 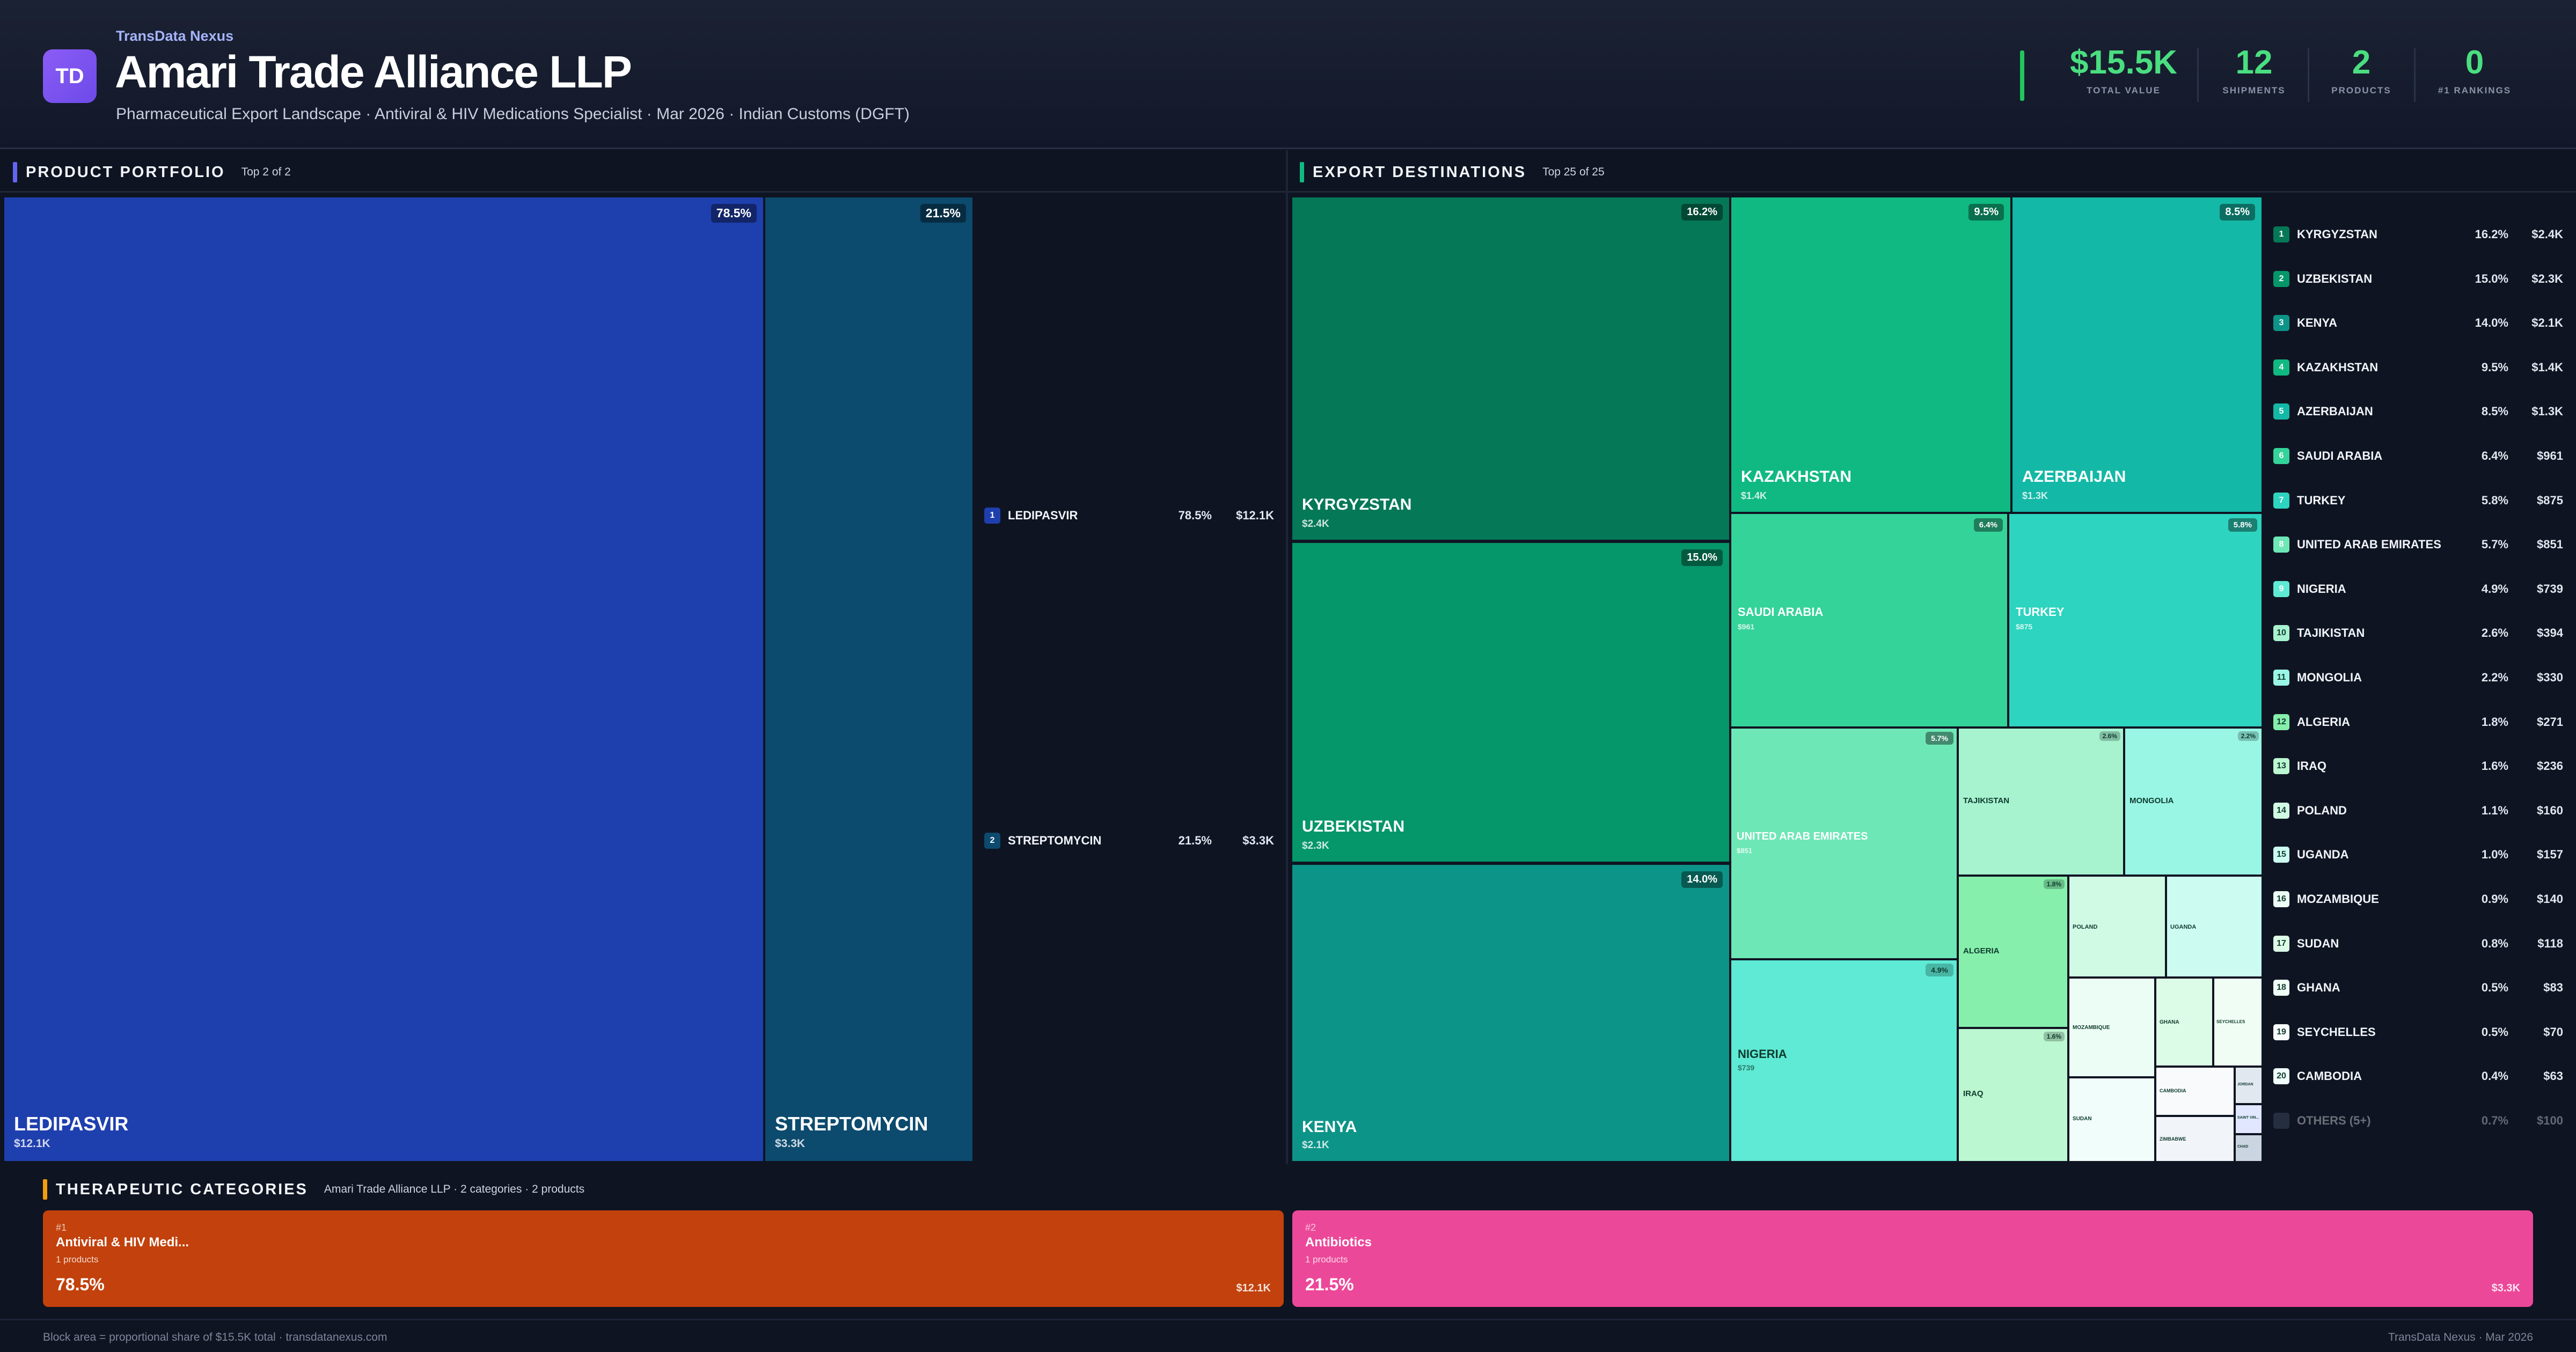 I want to click on tile-name: SAUDI ARABIA, so click(x=1781, y=612).